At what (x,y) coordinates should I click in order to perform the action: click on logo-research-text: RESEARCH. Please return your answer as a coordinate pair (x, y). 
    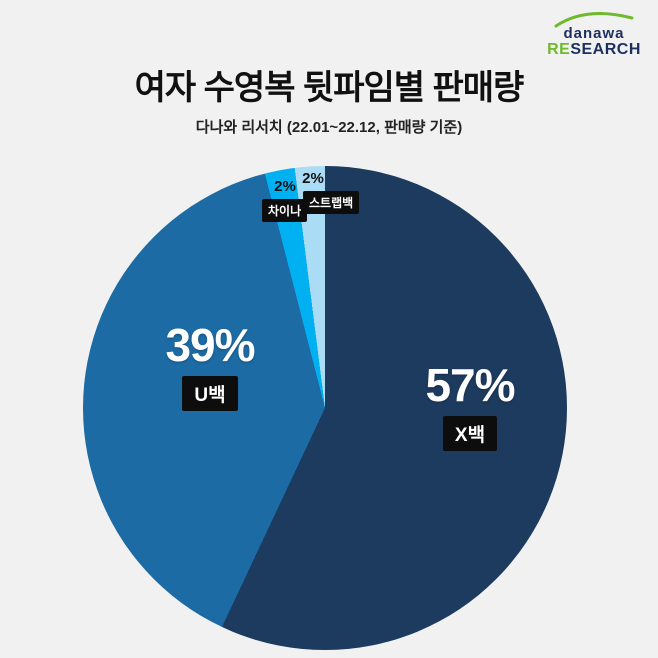
    Looking at the image, I should click on (594, 49).